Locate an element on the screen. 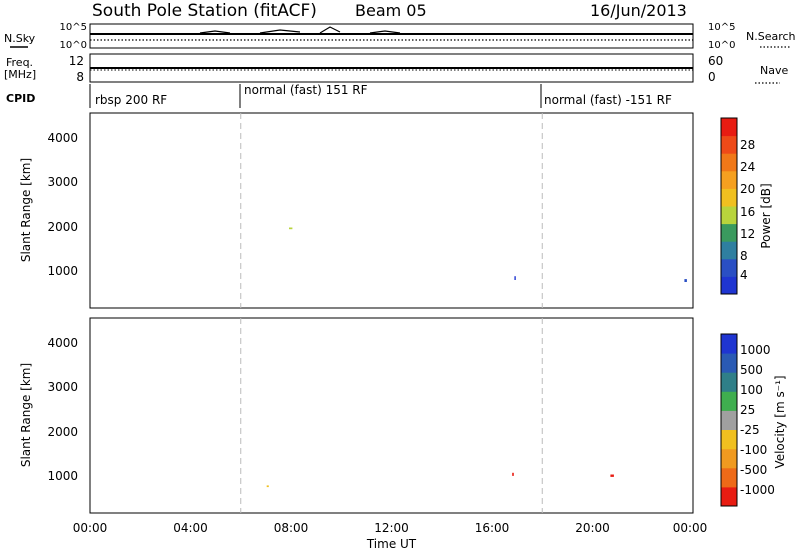 The height and width of the screenshot is (554, 800). velocity-ytick-2000: 2000 is located at coordinates (62, 432).